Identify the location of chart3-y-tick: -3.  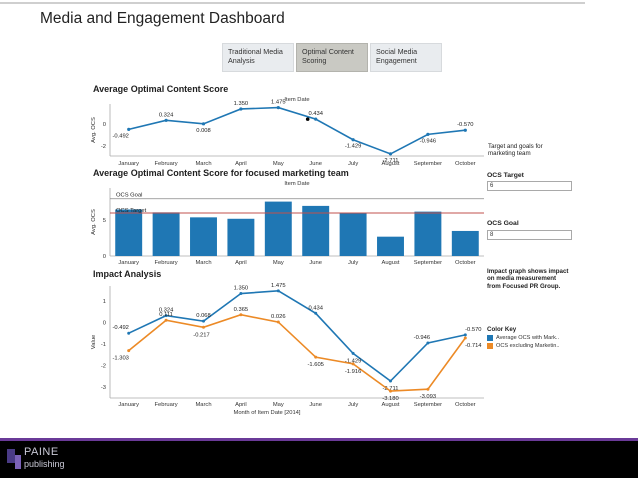
(103, 388).